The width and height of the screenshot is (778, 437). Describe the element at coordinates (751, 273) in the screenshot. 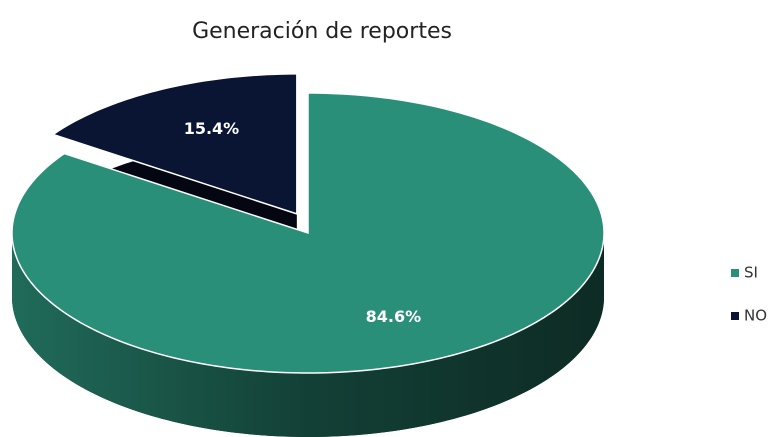

I see `legend-label: SI` at that location.